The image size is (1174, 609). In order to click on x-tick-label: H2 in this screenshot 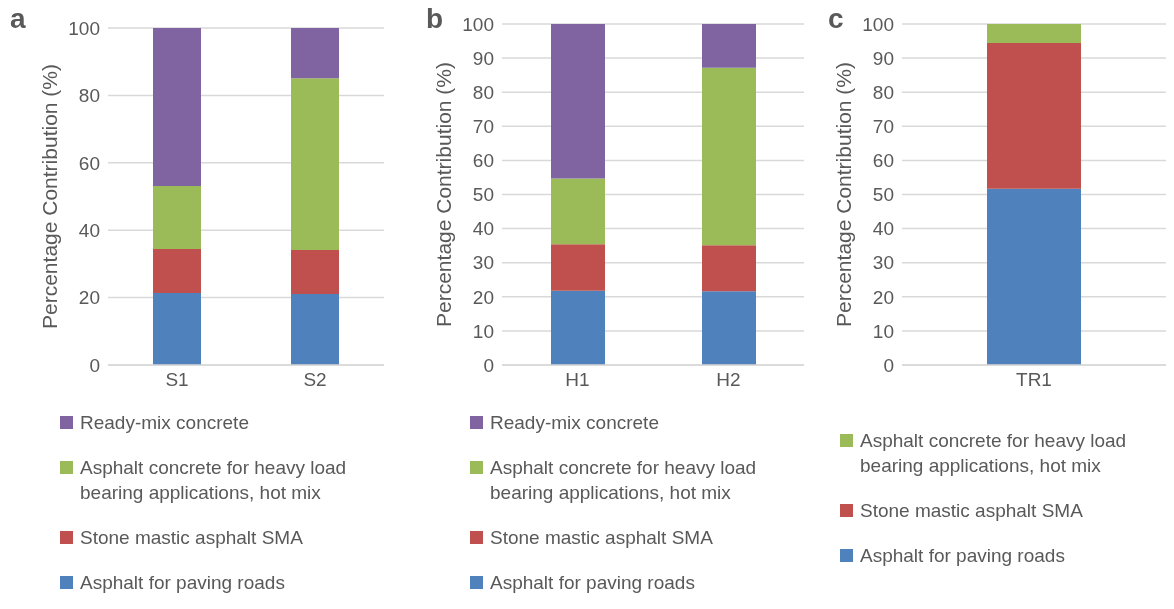, I will do `click(728, 380)`.